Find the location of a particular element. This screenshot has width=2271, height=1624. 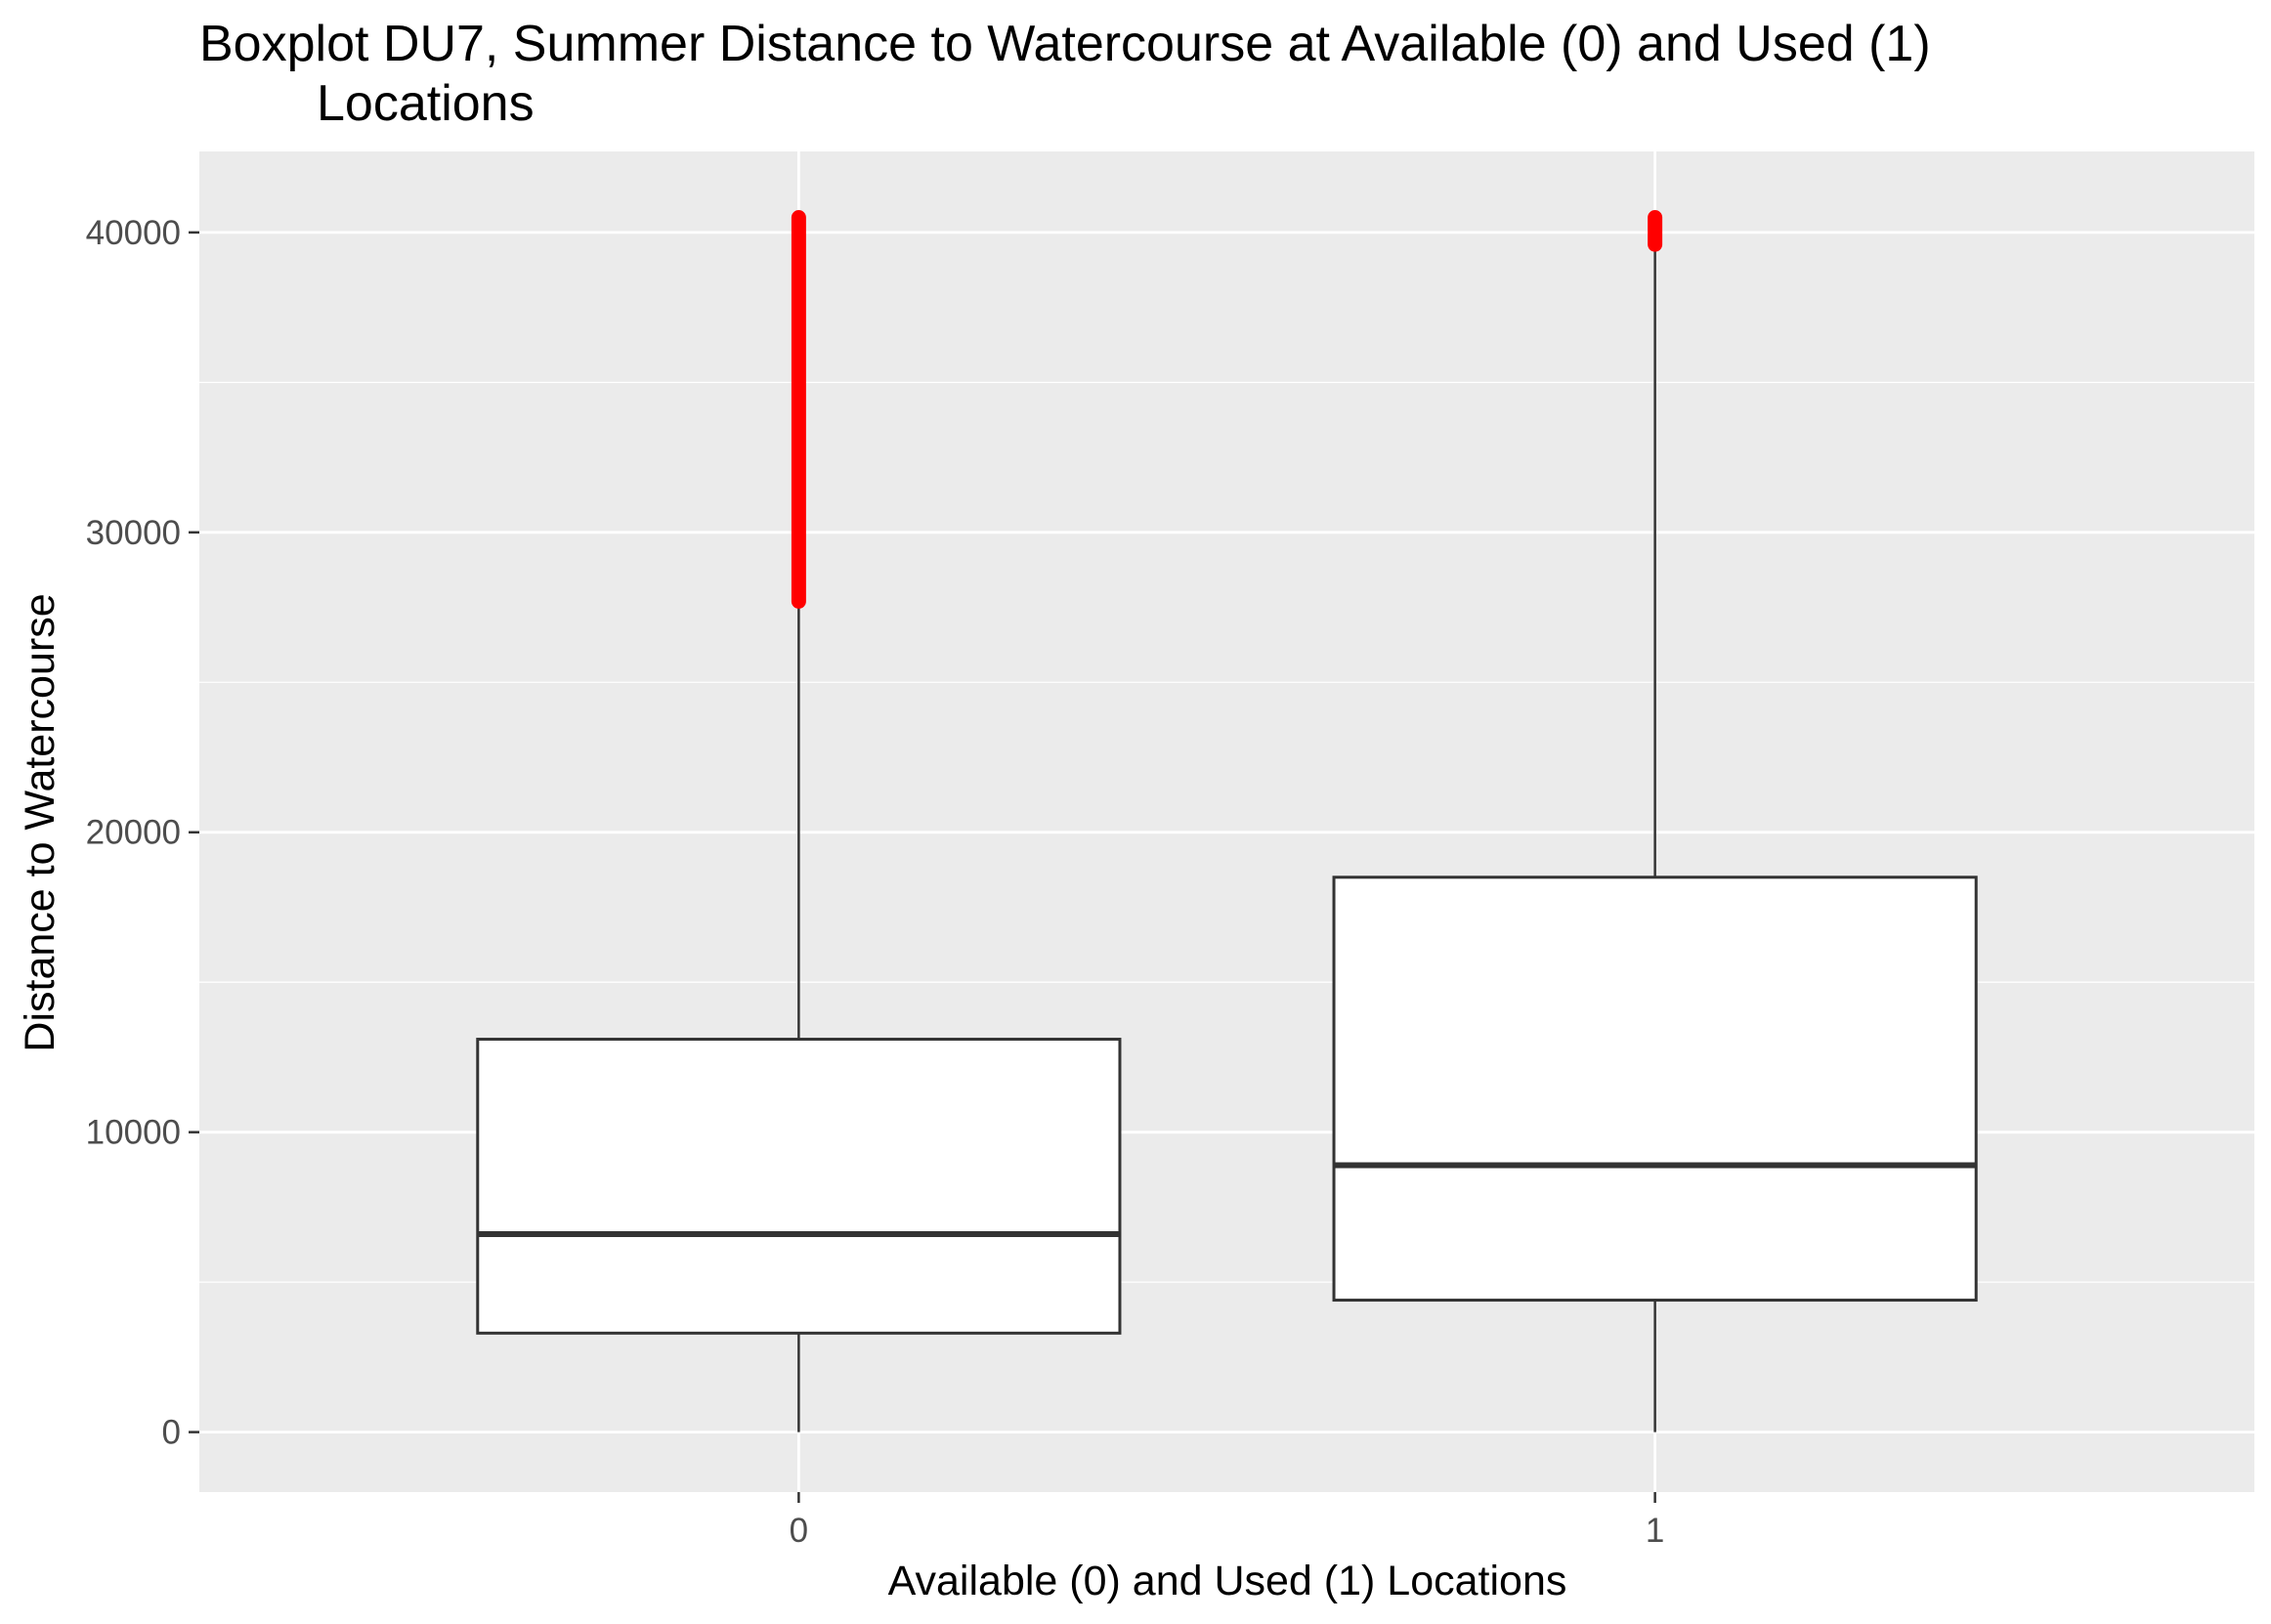

x-tick-label: 1 is located at coordinates (1655, 1531).